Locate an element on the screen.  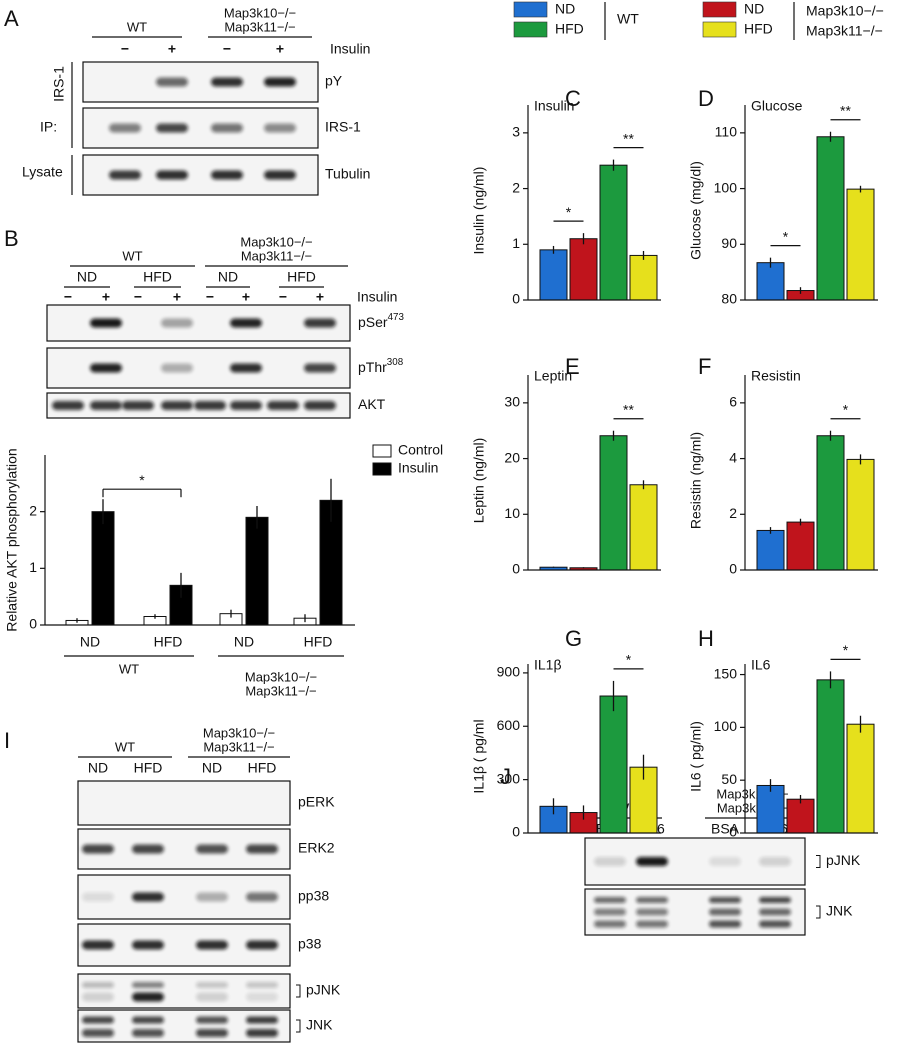
panel-letter: A is located at coordinates (11, 18).